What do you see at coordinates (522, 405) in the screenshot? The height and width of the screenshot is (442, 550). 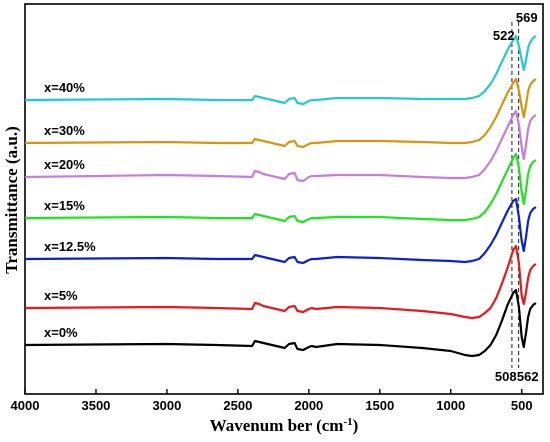 I see `x-tick-label: 500` at bounding box center [522, 405].